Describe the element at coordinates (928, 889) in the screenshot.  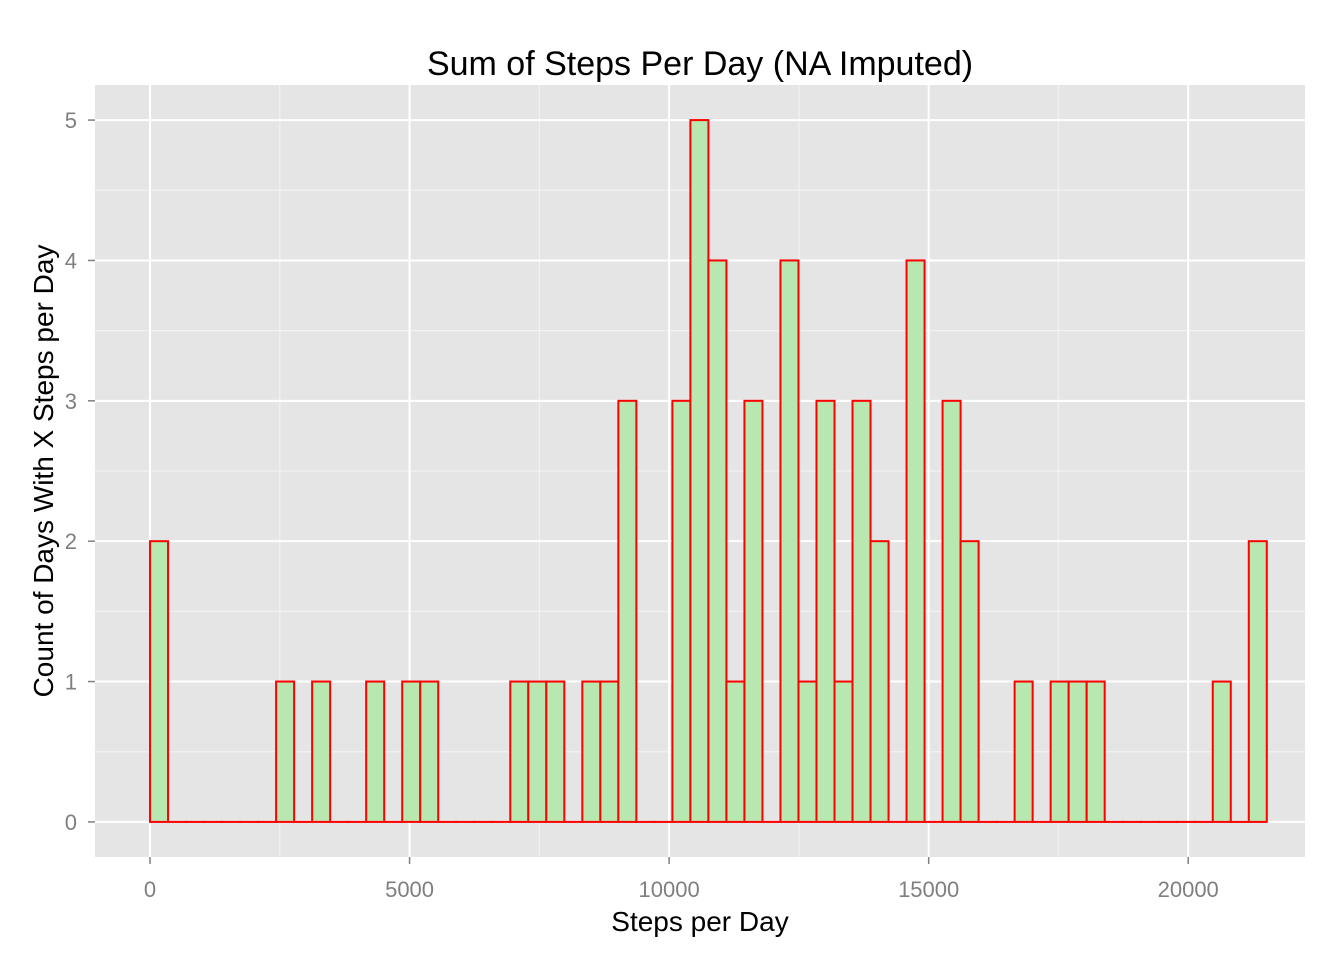
I see `x-tick-label: 15000` at that location.